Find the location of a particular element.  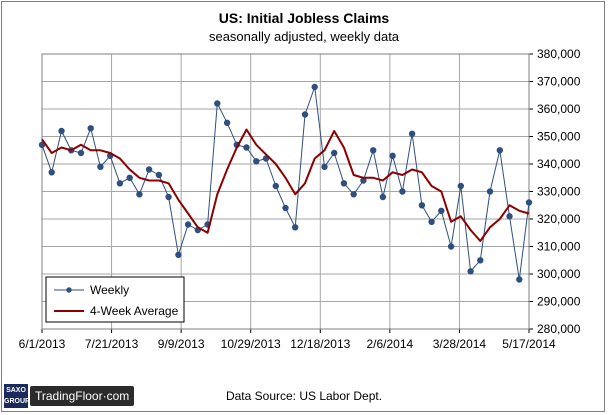

x-tick-label: 2/6/2014 is located at coordinates (389, 344).